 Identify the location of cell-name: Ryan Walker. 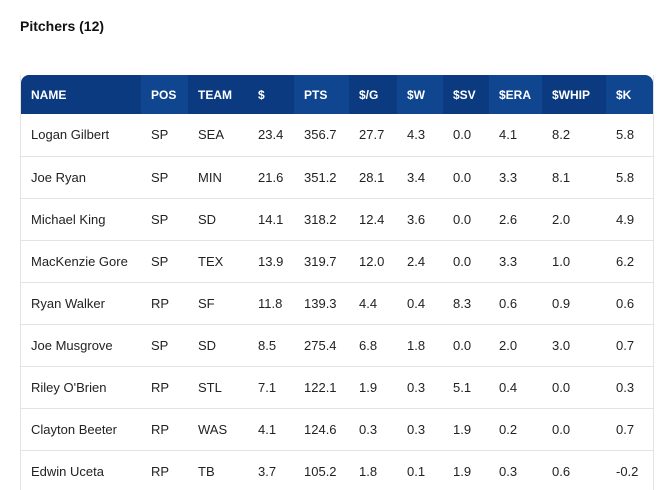
(68, 303).